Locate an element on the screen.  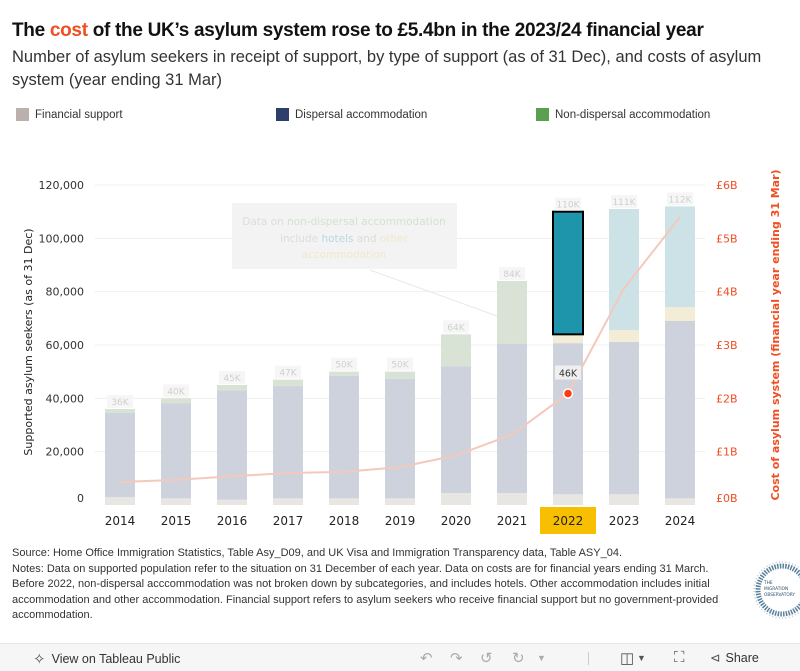
y2-tick-label: £2B is located at coordinates (727, 398).